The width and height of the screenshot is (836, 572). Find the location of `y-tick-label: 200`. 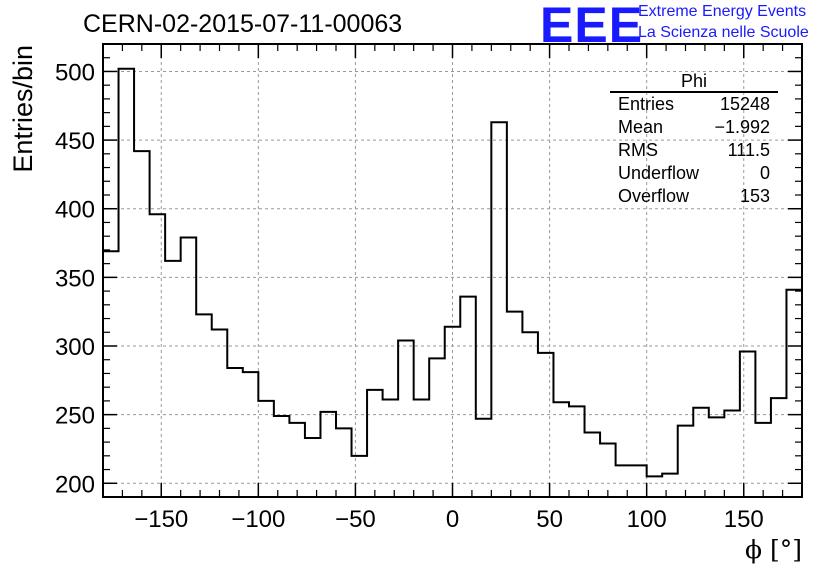

y-tick-label: 200 is located at coordinates (75, 484).